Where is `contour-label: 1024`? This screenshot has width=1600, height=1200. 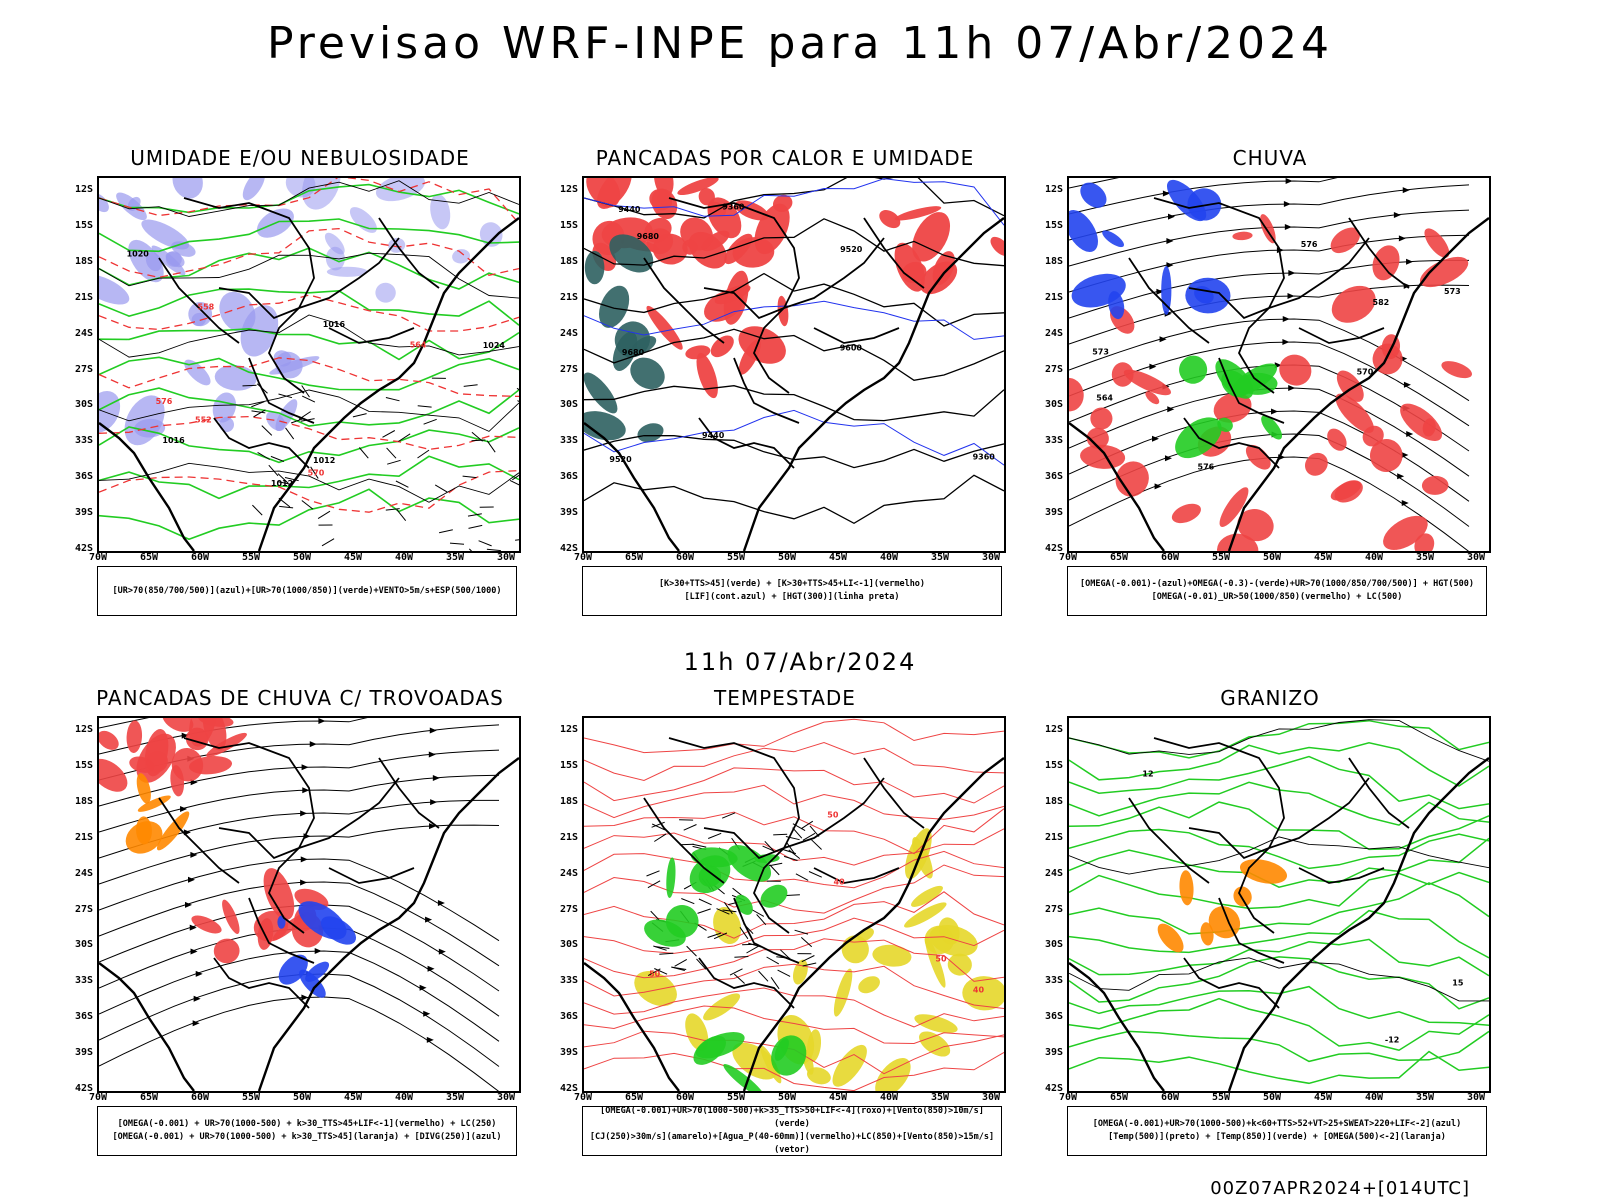 contour-label: 1024 is located at coordinates (494, 345).